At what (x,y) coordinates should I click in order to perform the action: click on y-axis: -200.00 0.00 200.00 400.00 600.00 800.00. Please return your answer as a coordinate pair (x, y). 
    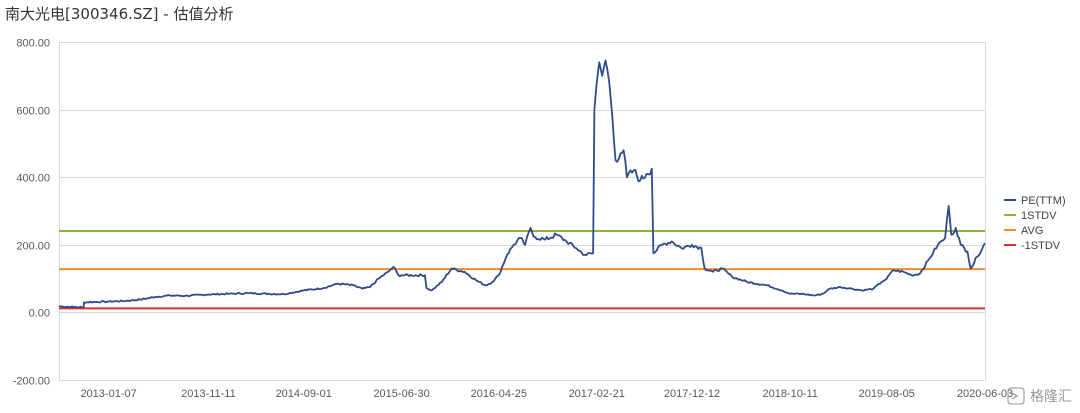
    Looking at the image, I should click on (31, 213).